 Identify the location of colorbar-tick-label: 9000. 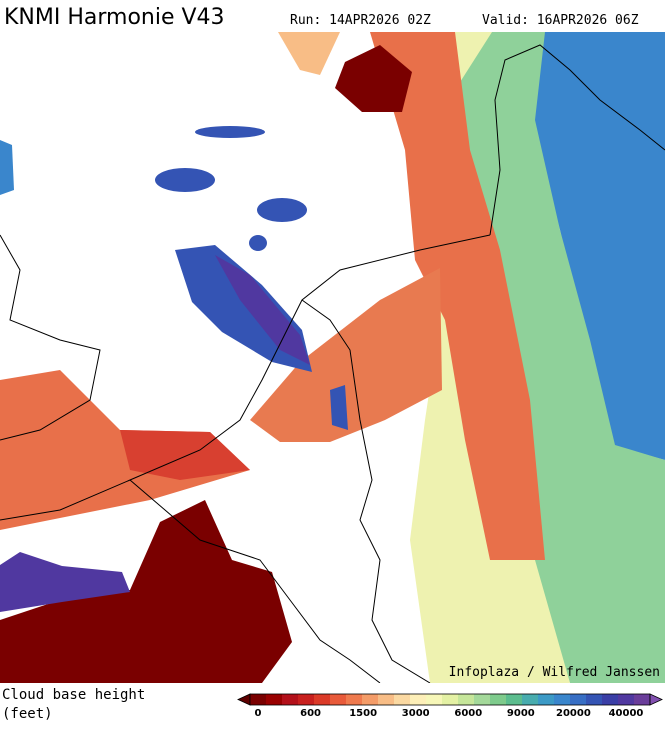
(521, 713).